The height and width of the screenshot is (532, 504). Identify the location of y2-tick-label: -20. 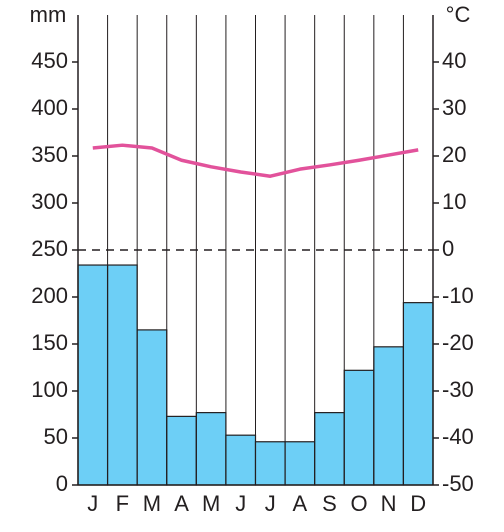
(458, 342).